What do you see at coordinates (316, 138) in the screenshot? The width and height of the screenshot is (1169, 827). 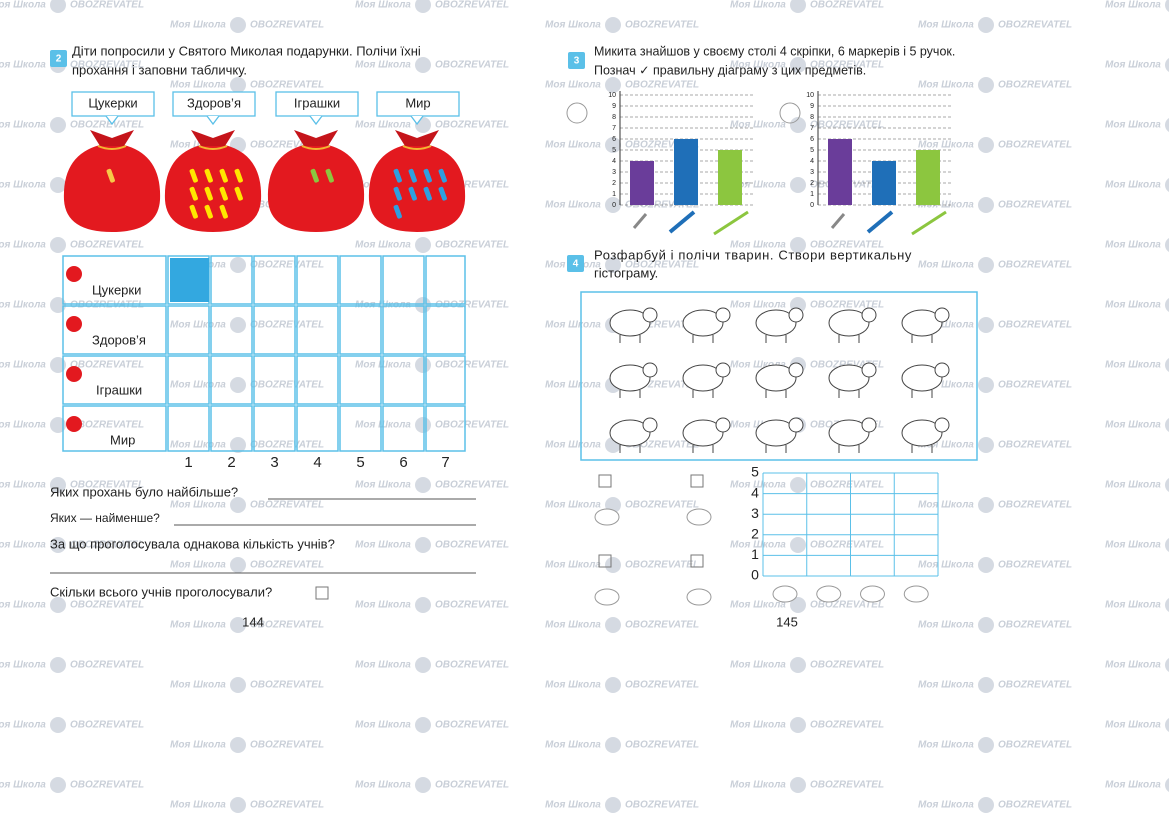 I see `bag-top` at bounding box center [316, 138].